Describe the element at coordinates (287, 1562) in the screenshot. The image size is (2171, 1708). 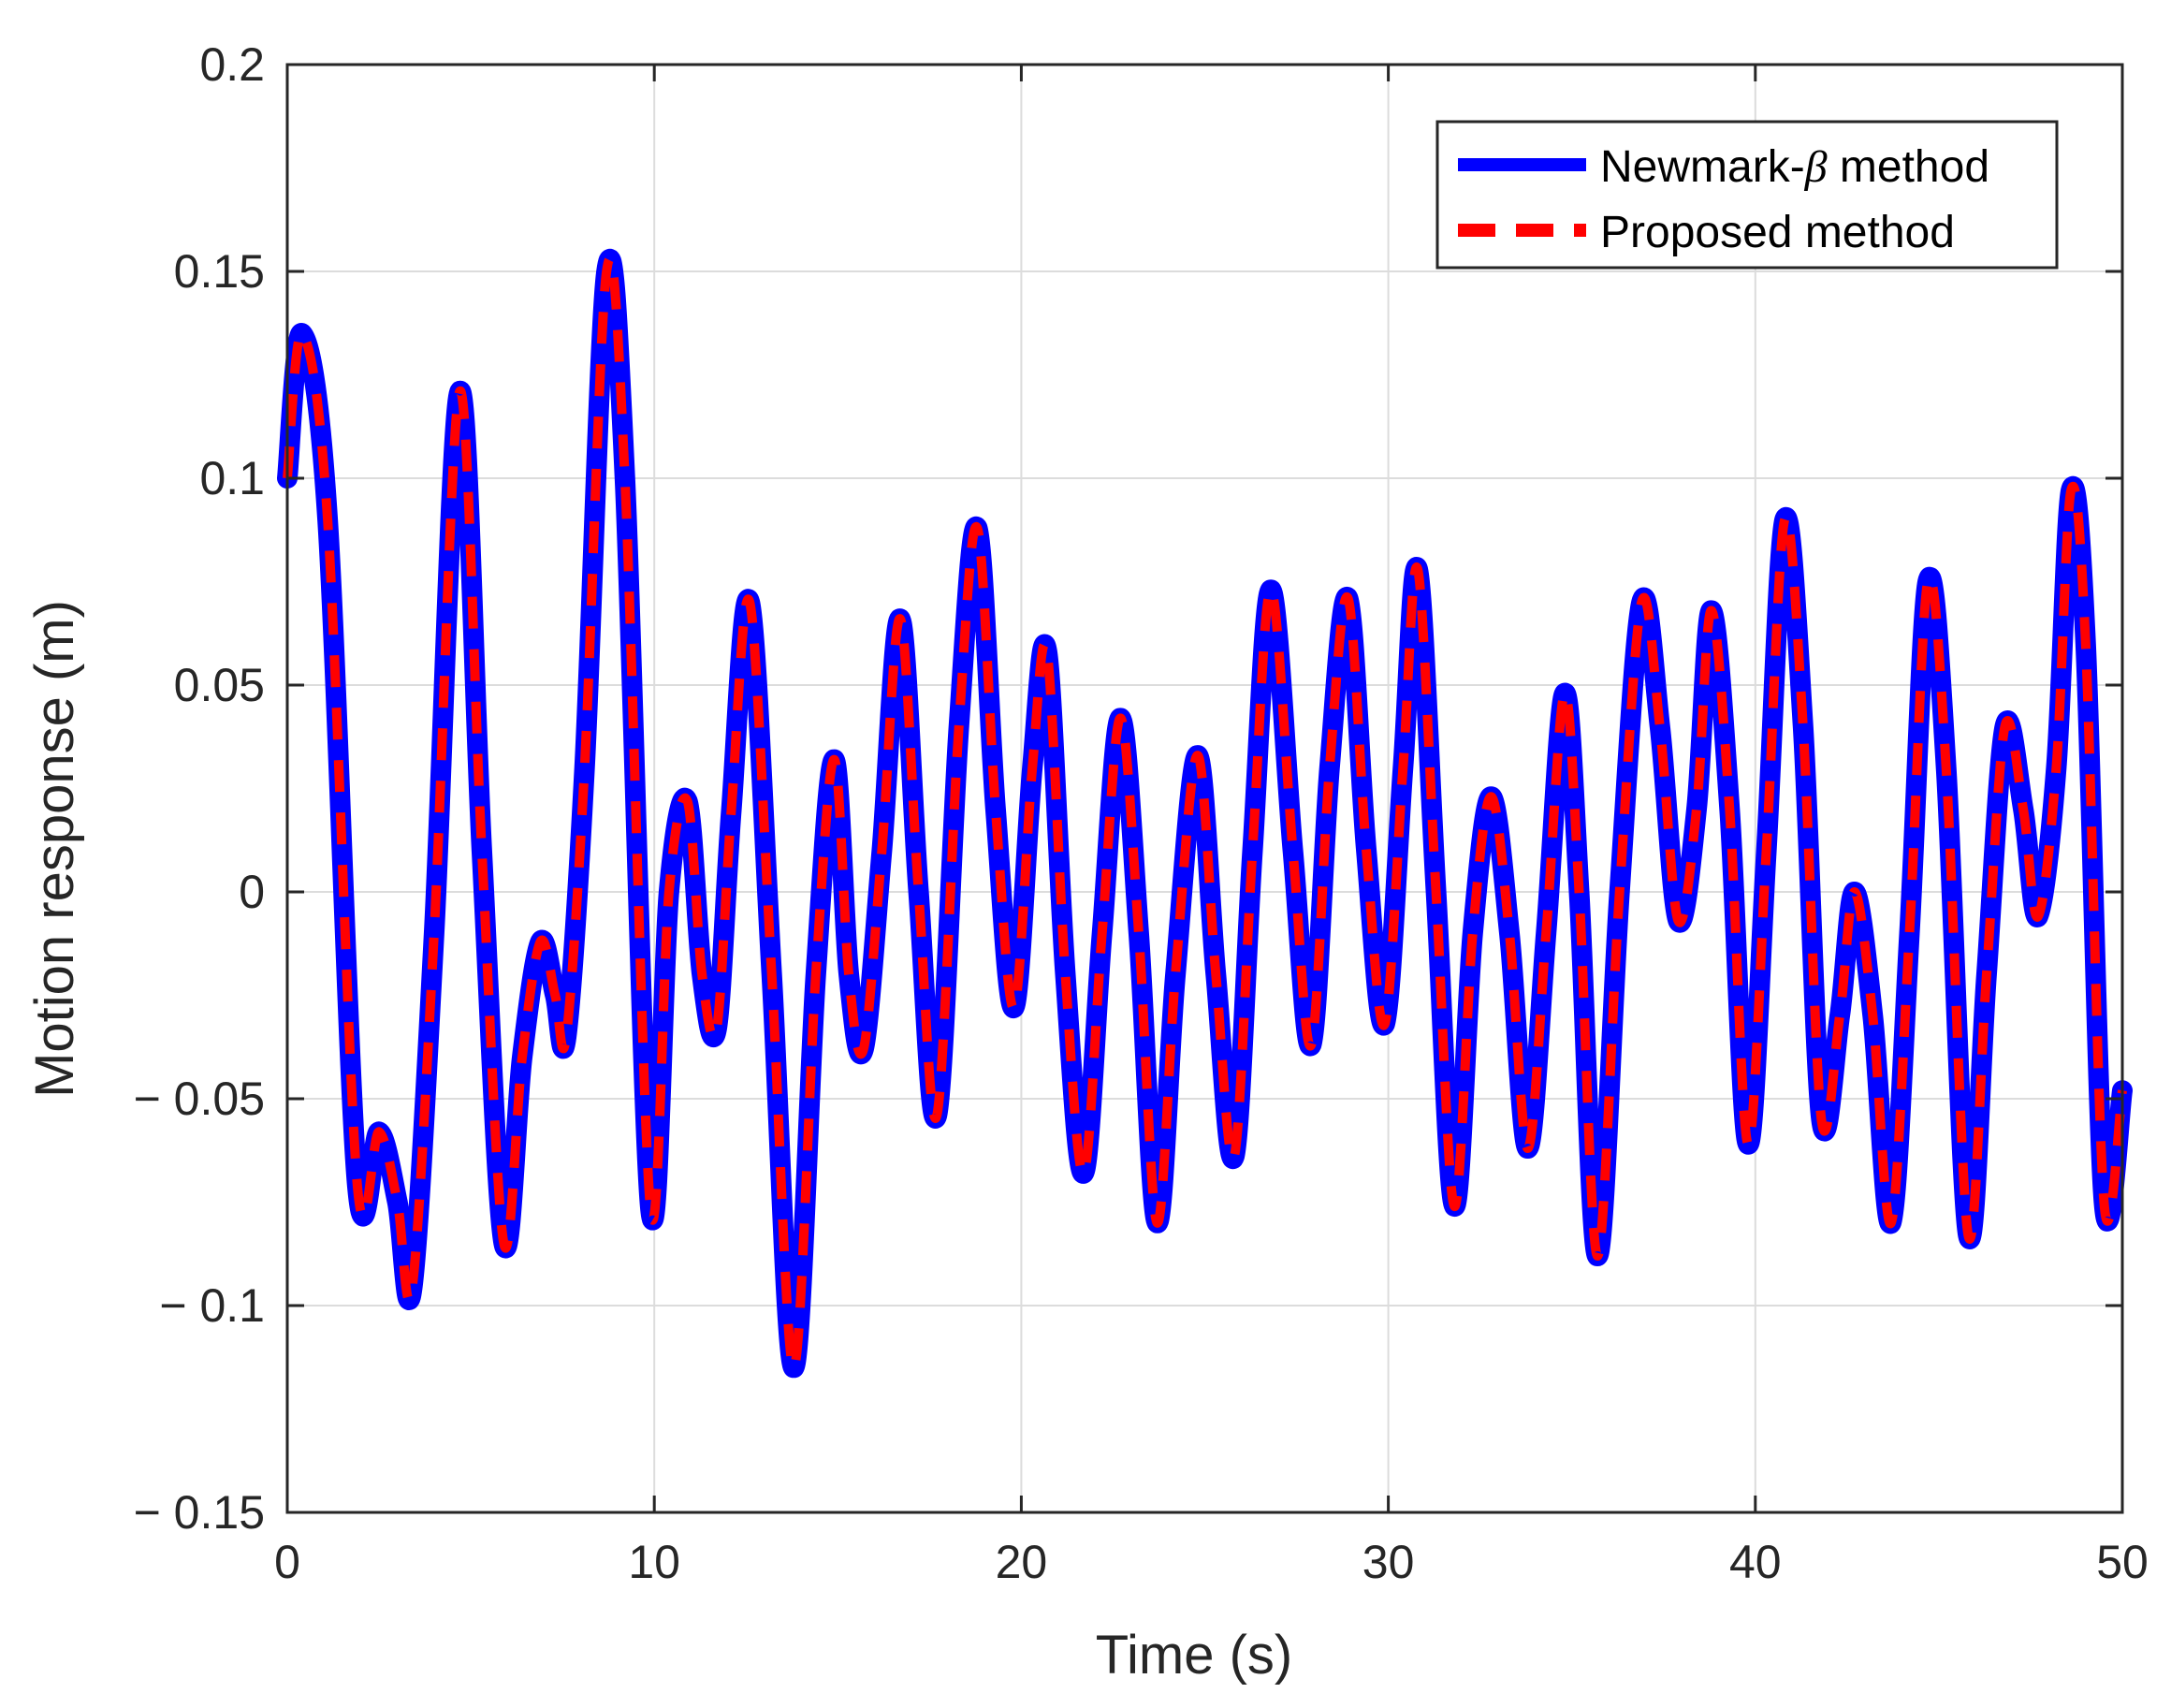
I see `x-tick-label: 0` at that location.